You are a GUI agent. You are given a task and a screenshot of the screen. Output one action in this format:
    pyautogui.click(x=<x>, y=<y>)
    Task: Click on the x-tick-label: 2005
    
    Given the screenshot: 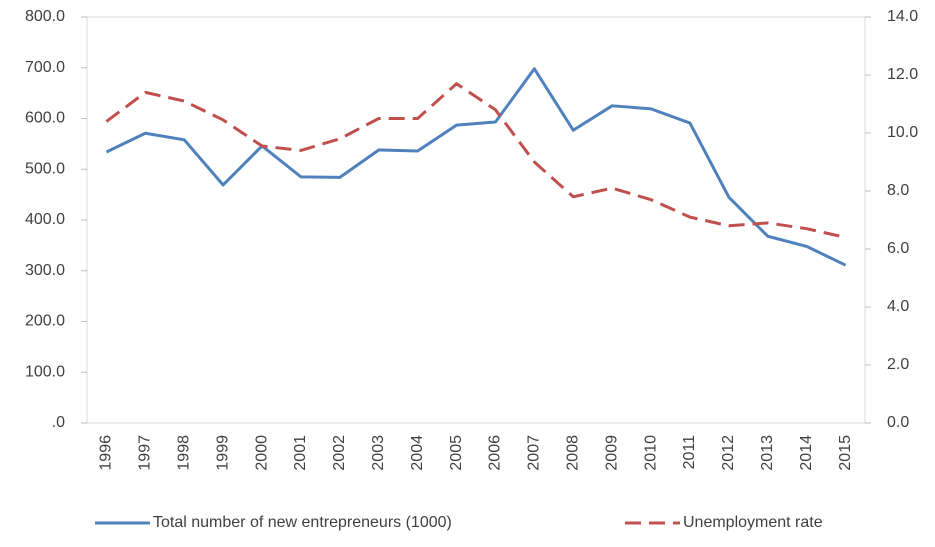 What is the action you would take?
    pyautogui.click(x=456, y=453)
    